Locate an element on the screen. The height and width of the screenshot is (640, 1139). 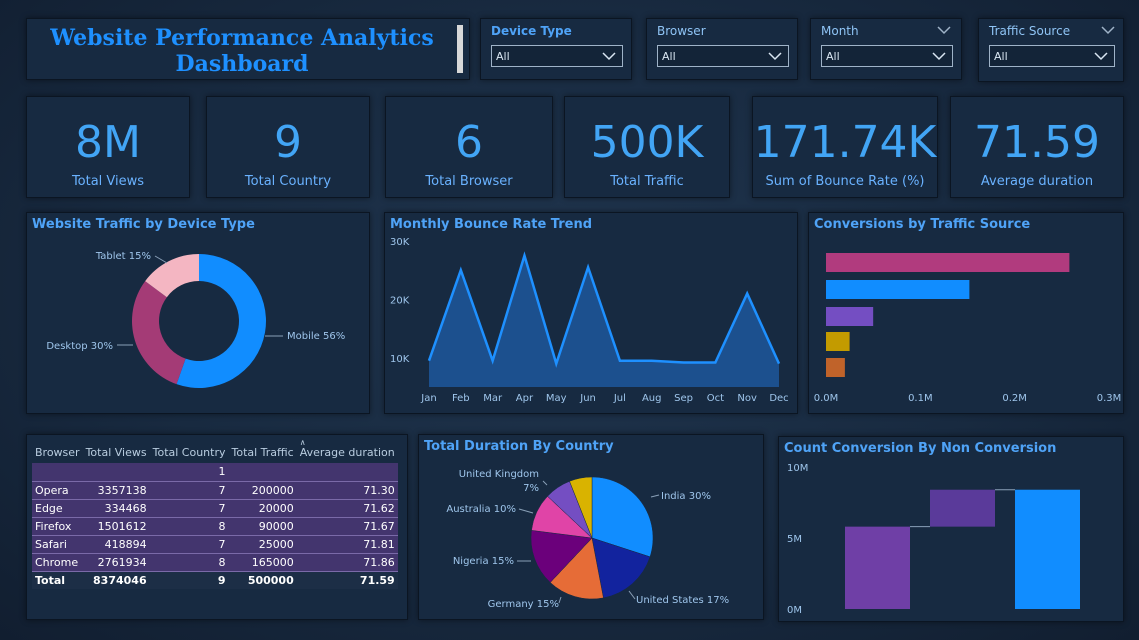
table-cell: 200000 is located at coordinates (263, 490).